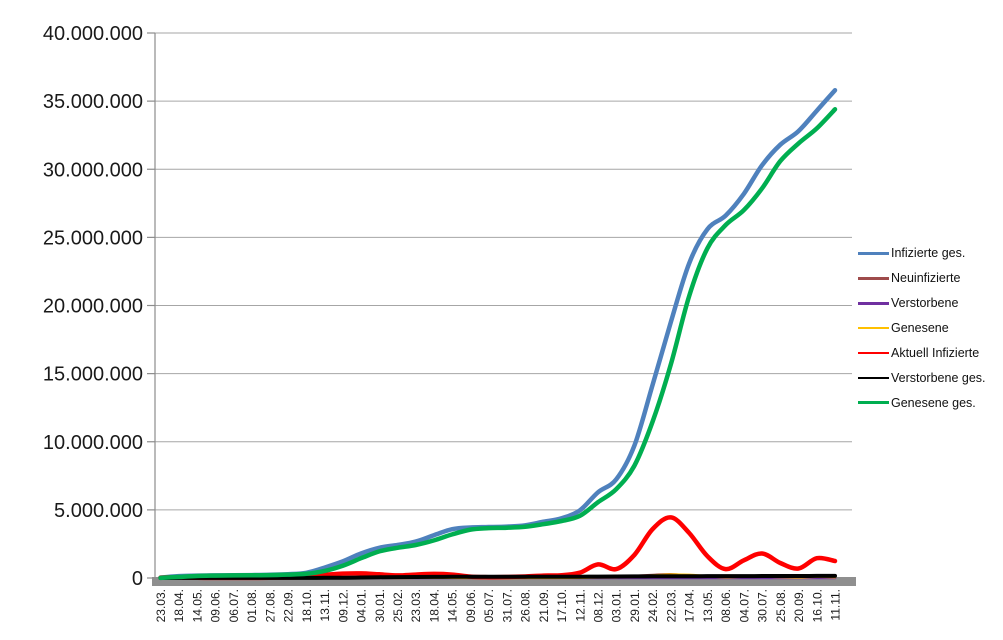 This screenshot has width=1003, height=640. Describe the element at coordinates (93, 238) in the screenshot. I see `y-axis-label: 25.000.000` at that location.